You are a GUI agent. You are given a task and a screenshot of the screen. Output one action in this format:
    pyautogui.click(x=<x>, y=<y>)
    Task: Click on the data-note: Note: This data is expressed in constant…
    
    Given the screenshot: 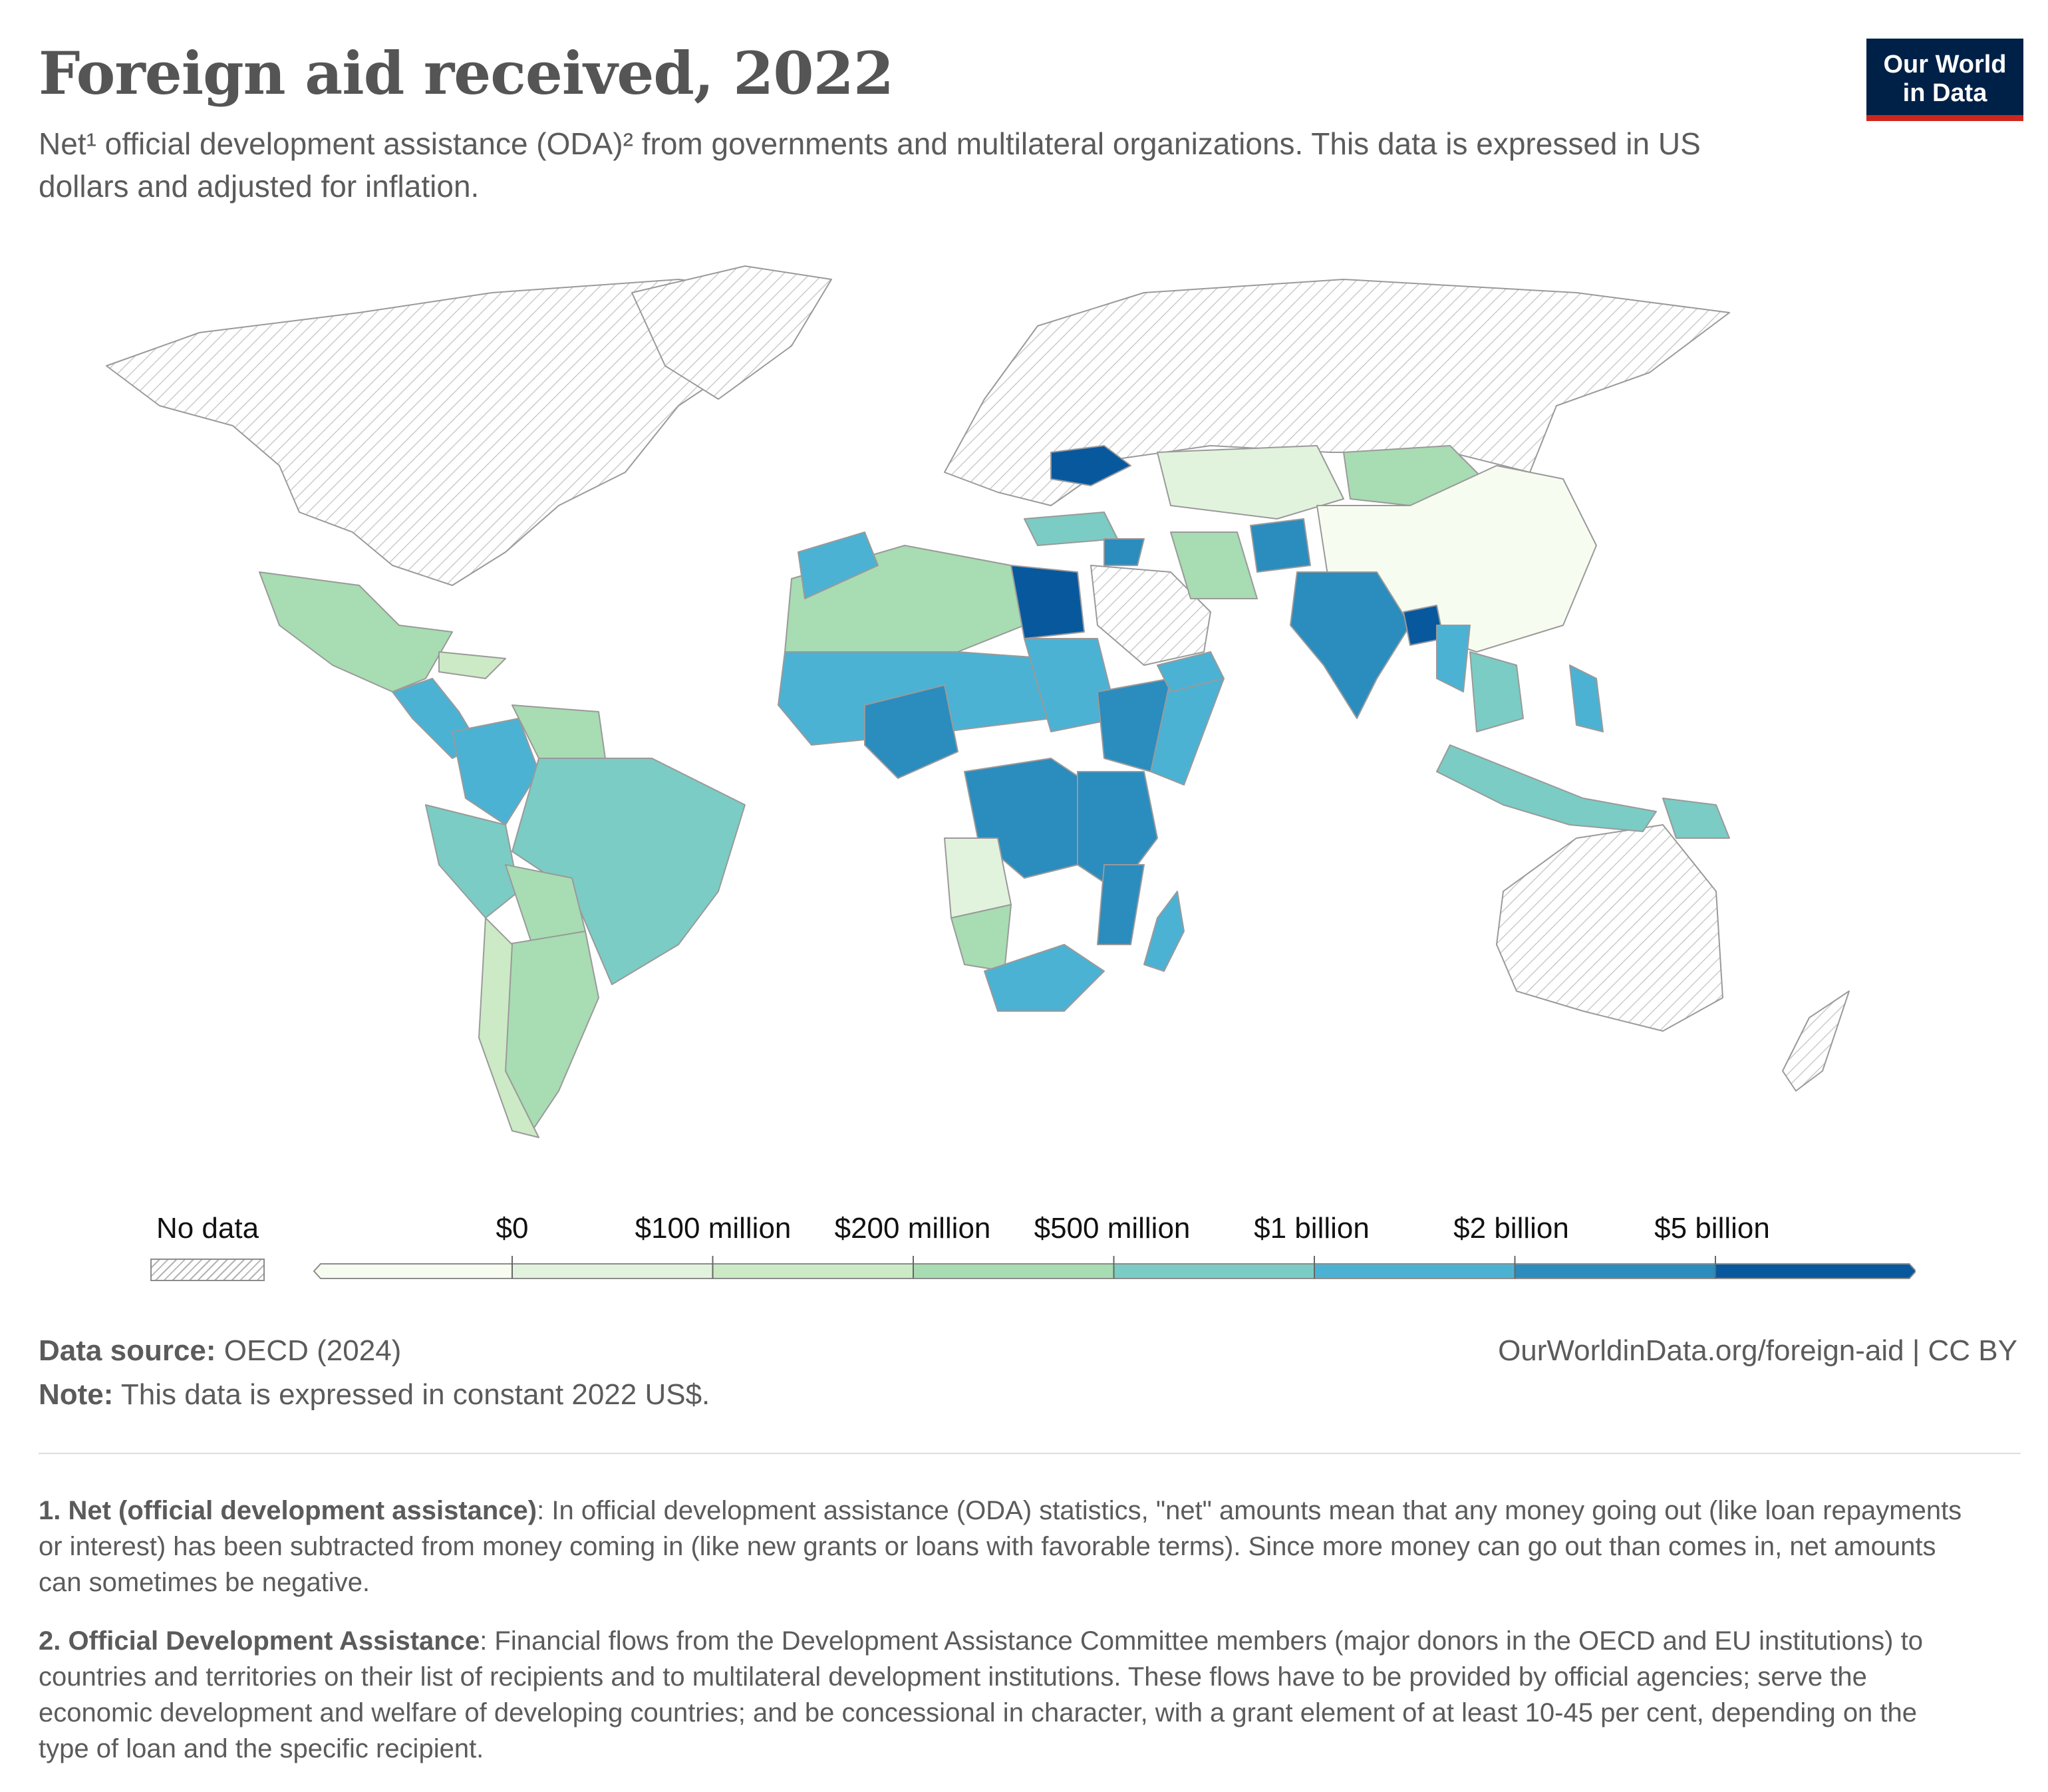 What is the action you would take?
    pyautogui.click(x=374, y=1395)
    